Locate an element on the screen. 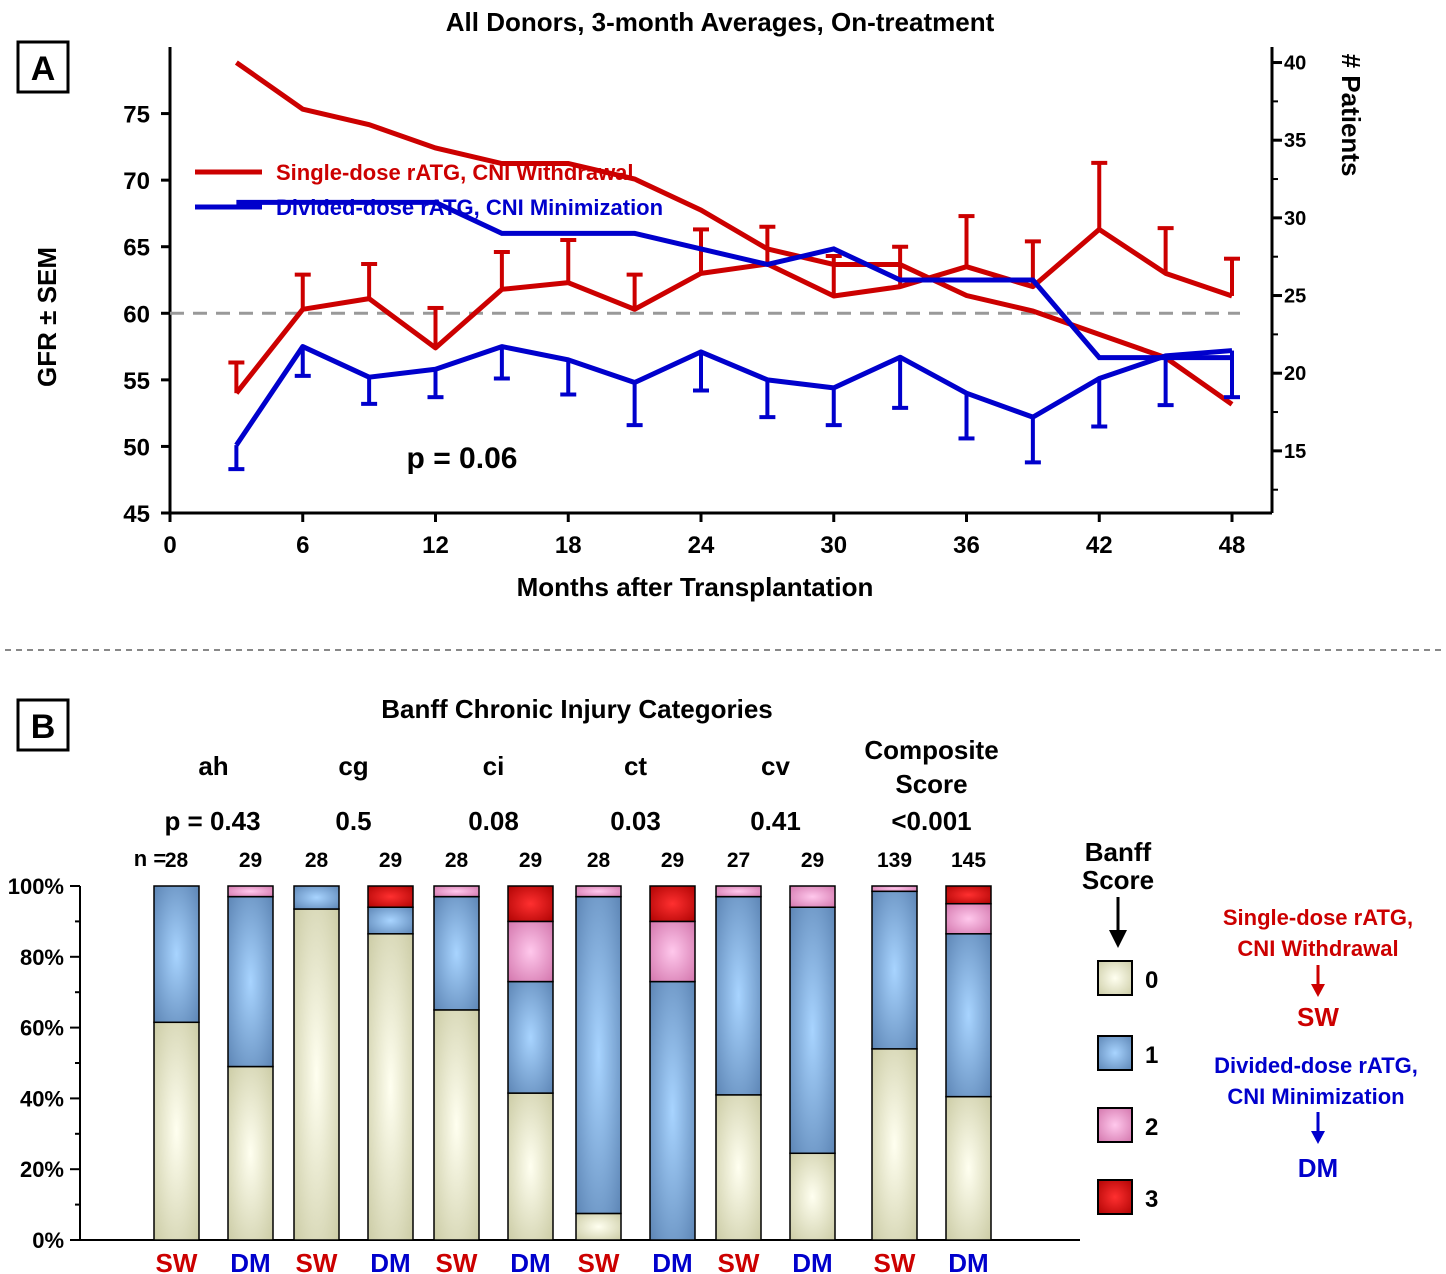 The image size is (1446, 1274). y-tick-label: 75 is located at coordinates (136, 115).